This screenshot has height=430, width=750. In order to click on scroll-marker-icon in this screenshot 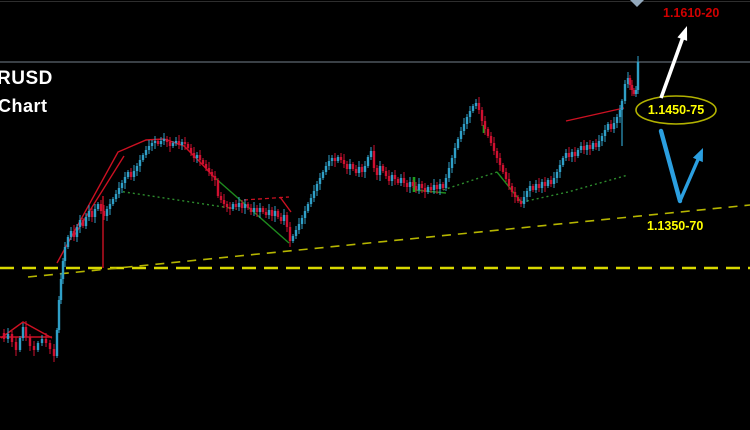, I will do `click(637, 3)`.